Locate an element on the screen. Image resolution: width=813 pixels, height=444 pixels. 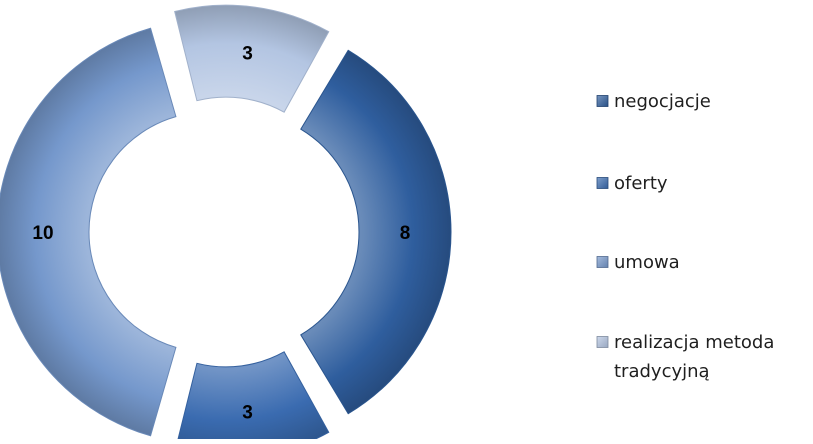
legend-label-realizacja-metoda-tradycyjną: realizacja metoda is located at coordinates (694, 342).